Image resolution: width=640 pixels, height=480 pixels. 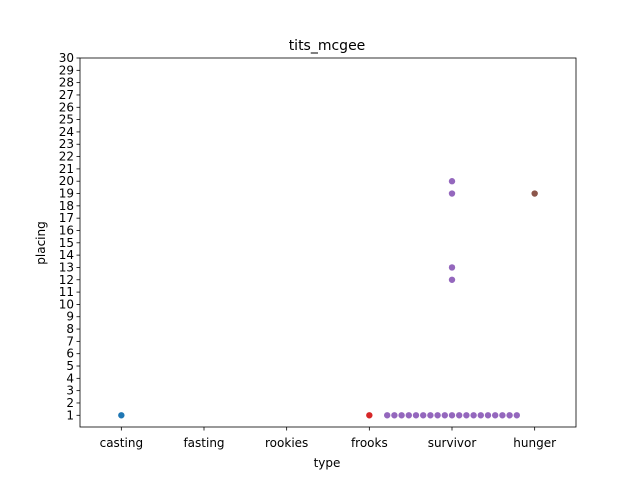 What do you see at coordinates (66, 181) in the screenshot?
I see `y-tick-label: 20` at bounding box center [66, 181].